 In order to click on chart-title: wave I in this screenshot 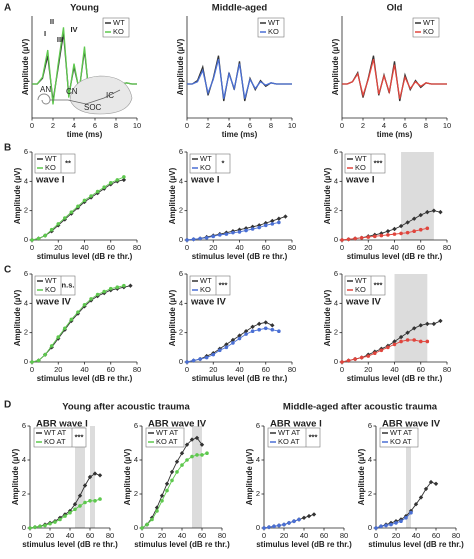, I will do `click(205, 180)`.